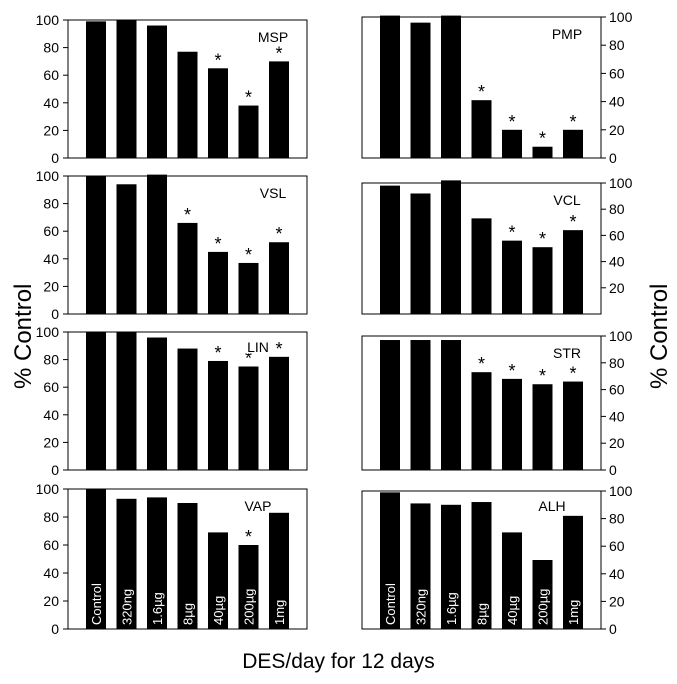 The height and width of the screenshot is (684, 677). What do you see at coordinates (613, 158) in the screenshot?
I see `panel-pmp-ytick-label: 0` at bounding box center [613, 158].